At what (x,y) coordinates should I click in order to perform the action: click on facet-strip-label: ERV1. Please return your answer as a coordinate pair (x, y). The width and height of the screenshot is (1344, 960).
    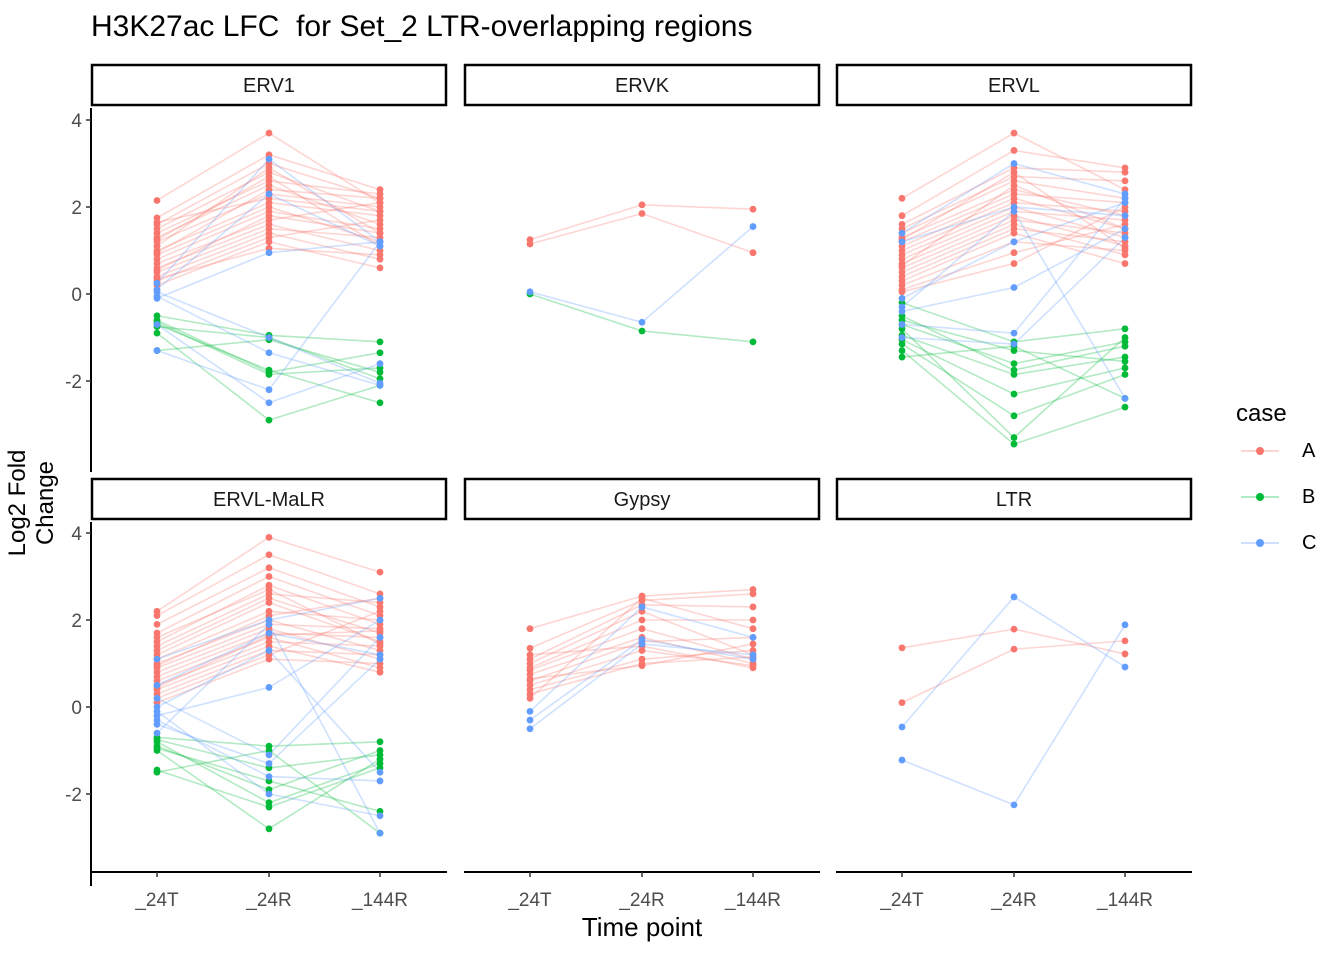
    Looking at the image, I should click on (269, 86).